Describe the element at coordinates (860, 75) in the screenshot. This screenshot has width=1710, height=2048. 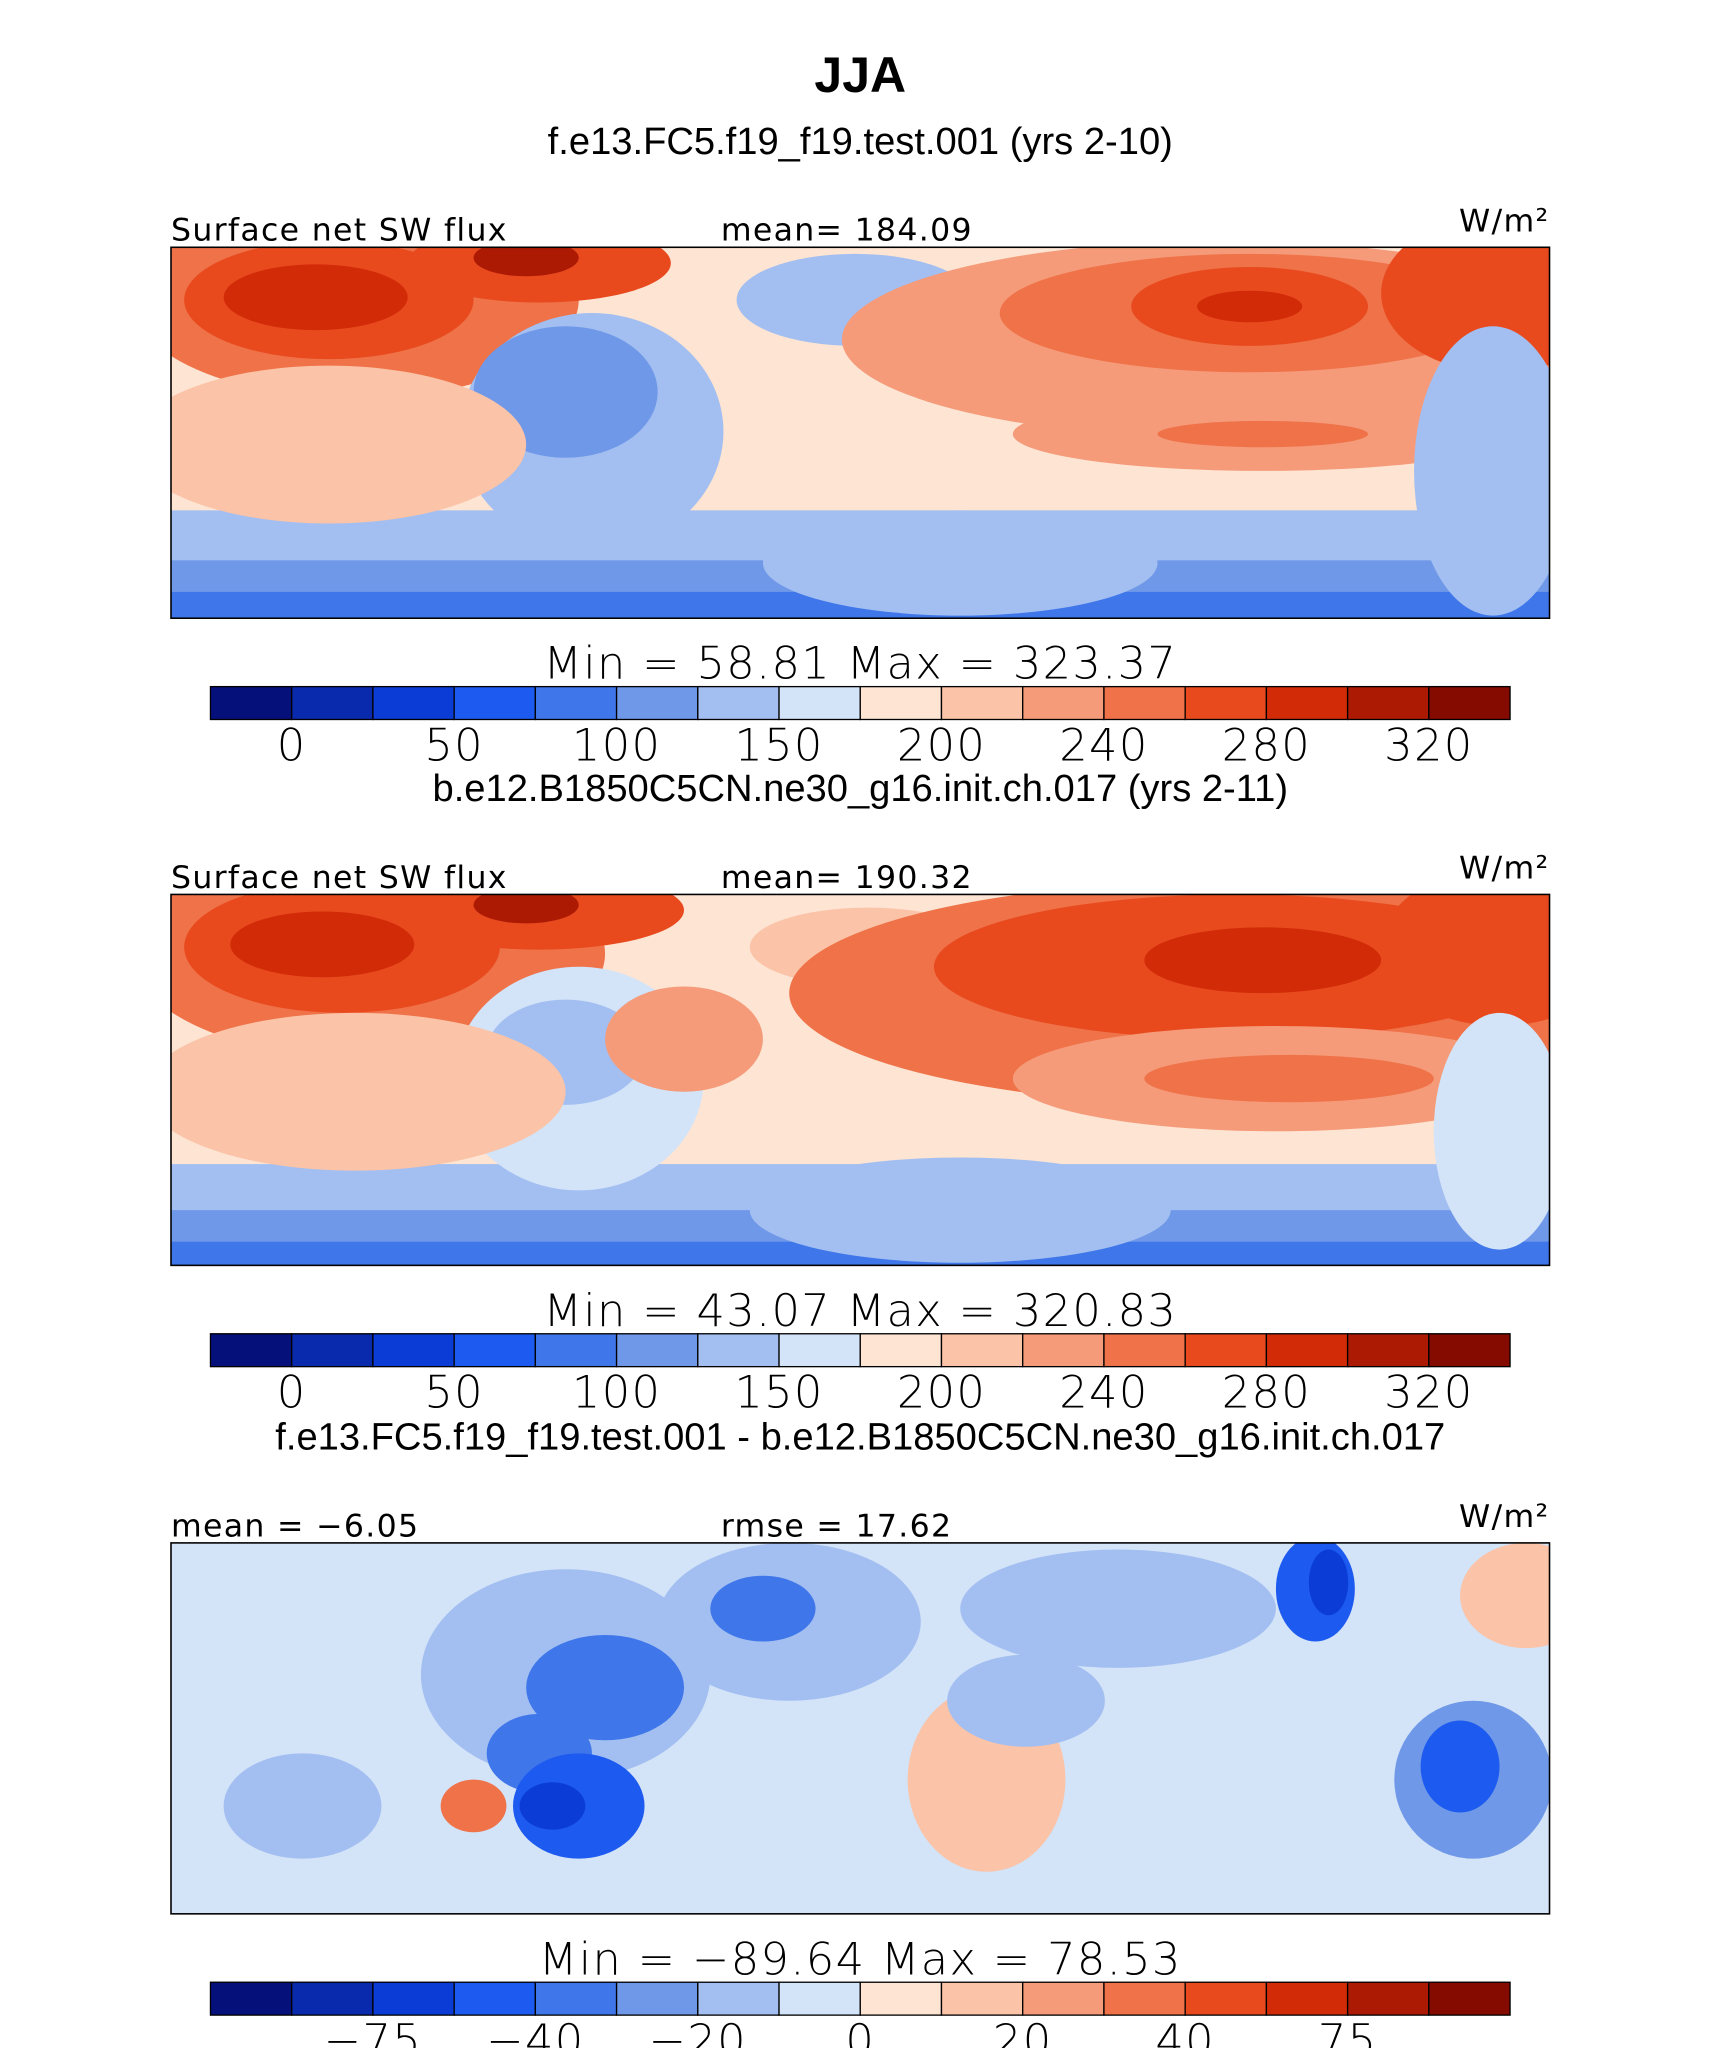
I see `figure-title: JJA` at that location.